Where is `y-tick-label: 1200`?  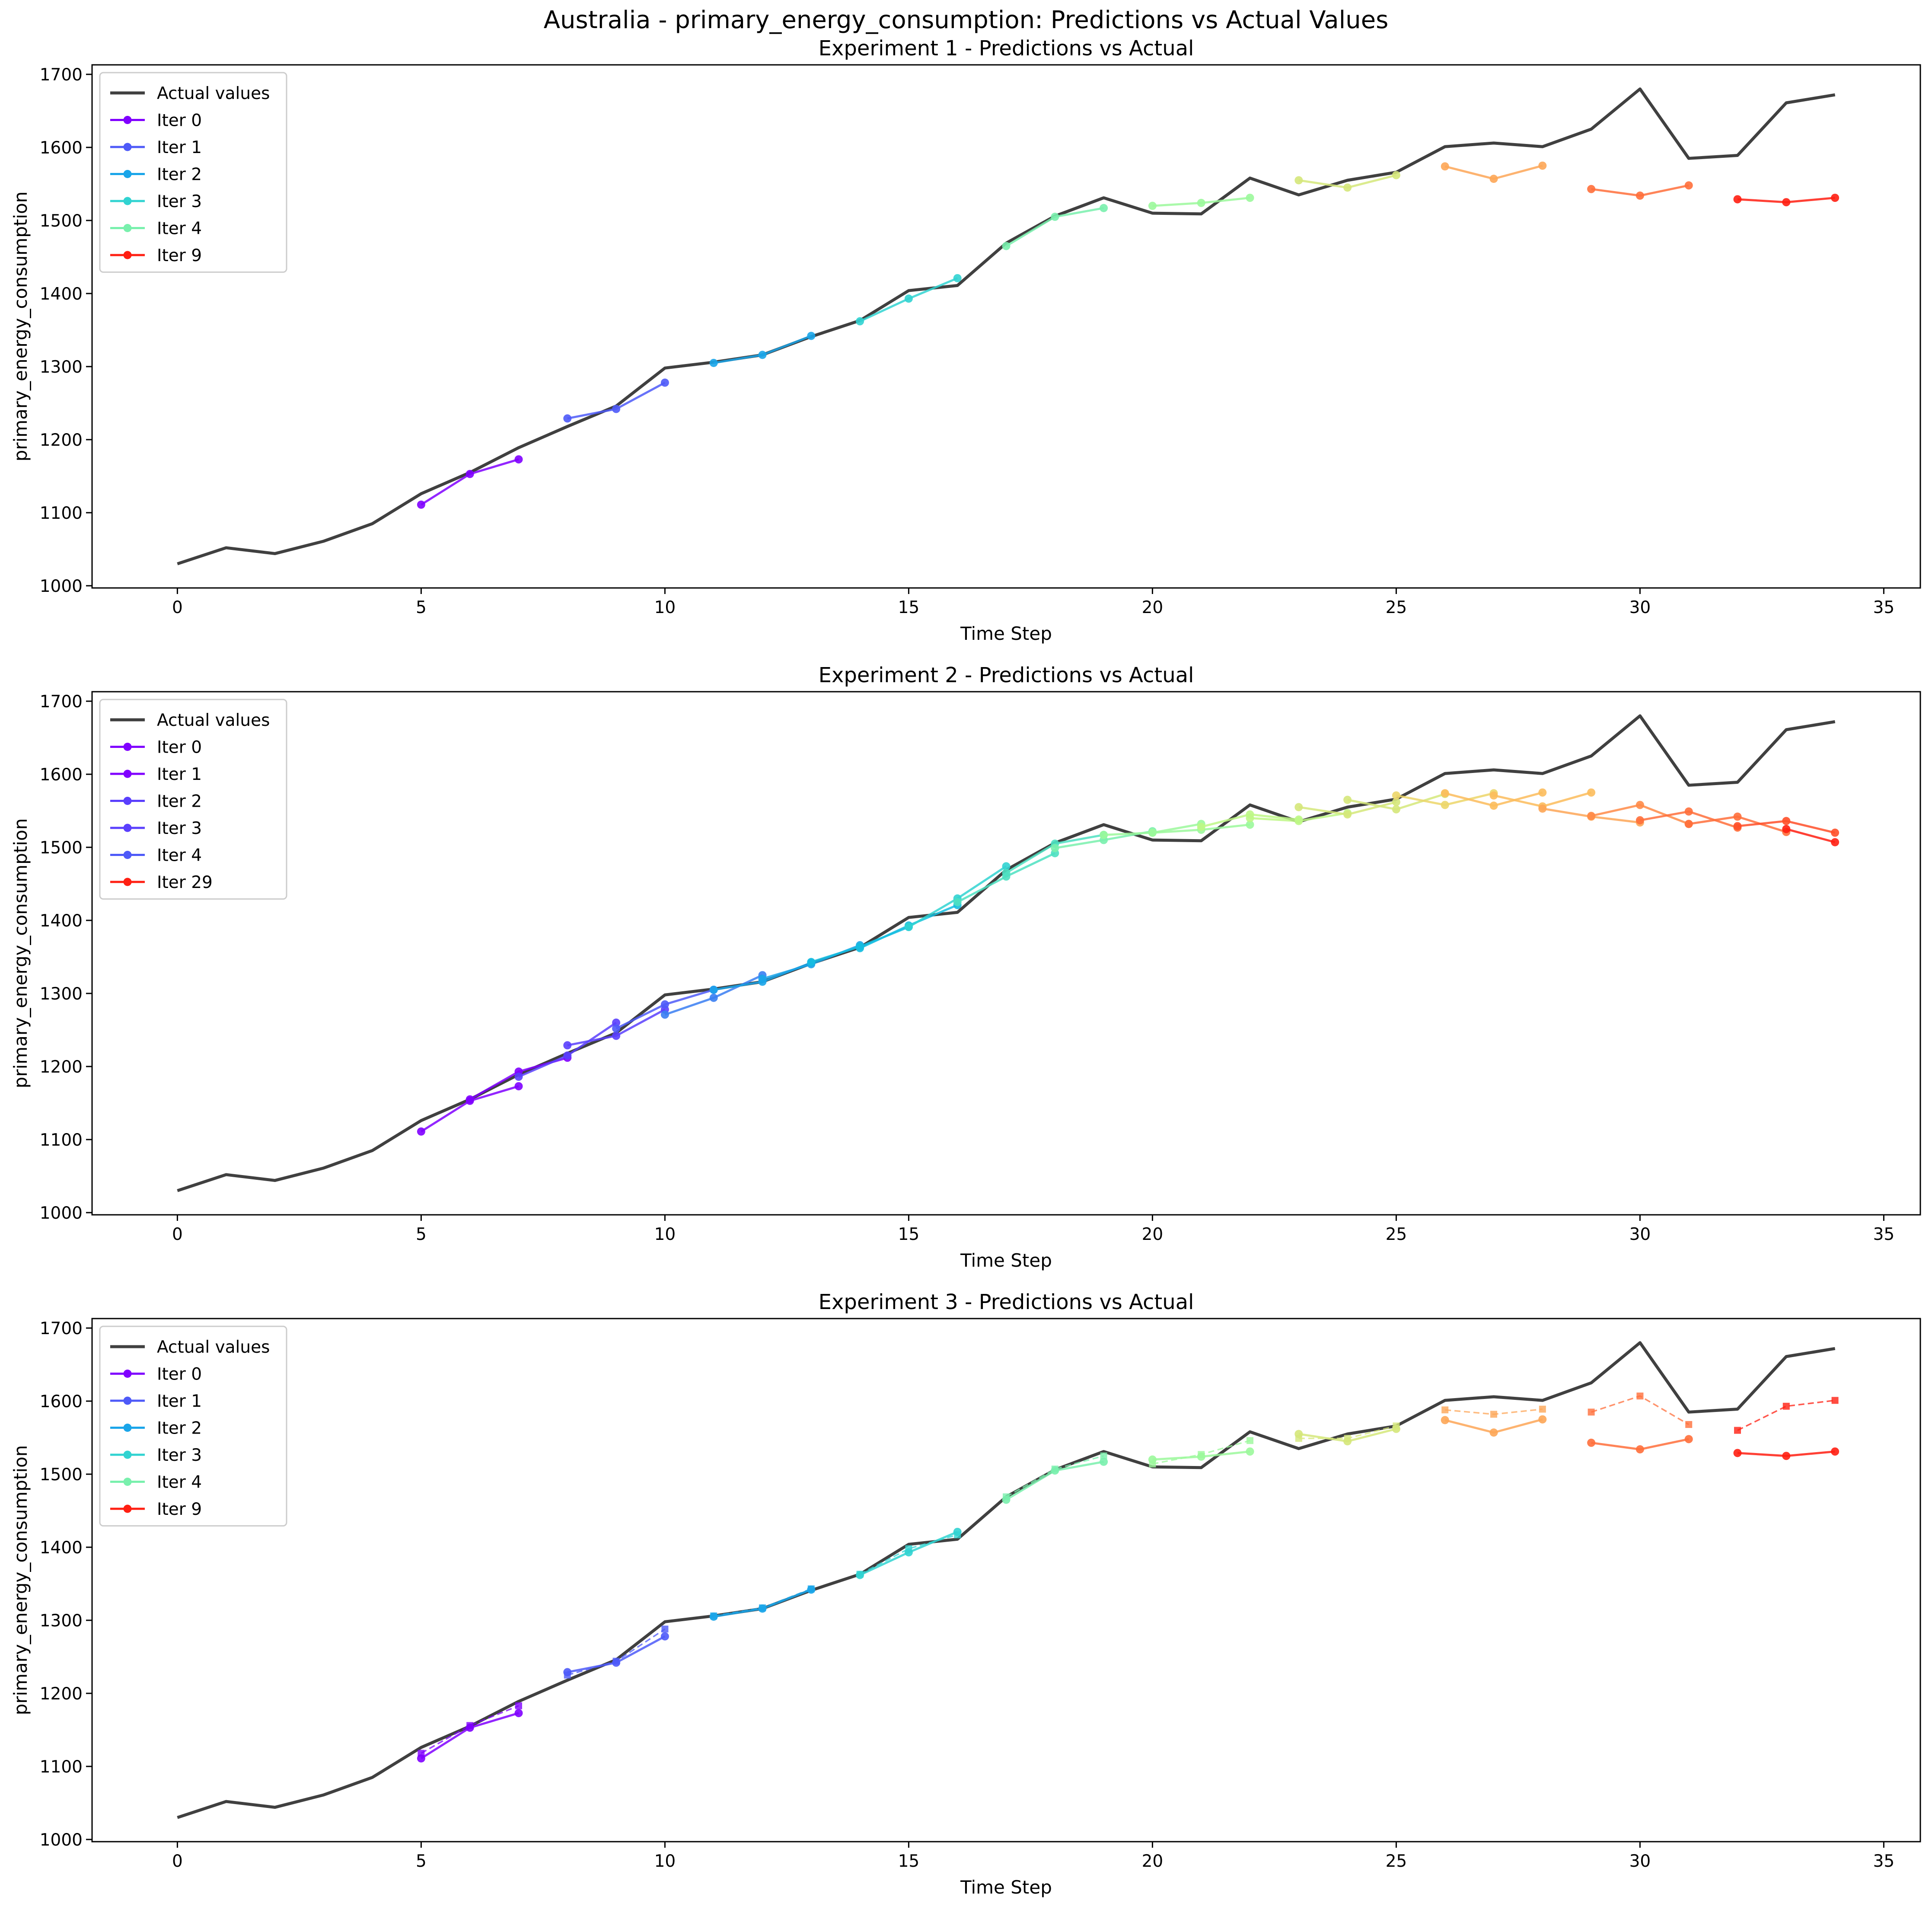
y-tick-label: 1200 is located at coordinates (61, 1067).